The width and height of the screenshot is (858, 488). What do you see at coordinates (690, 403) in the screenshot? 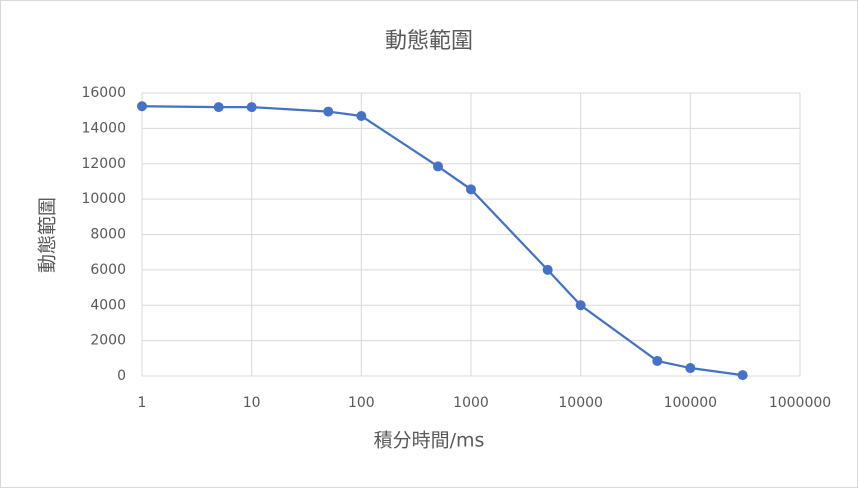
I see `x-tick-label: 100000` at bounding box center [690, 403].